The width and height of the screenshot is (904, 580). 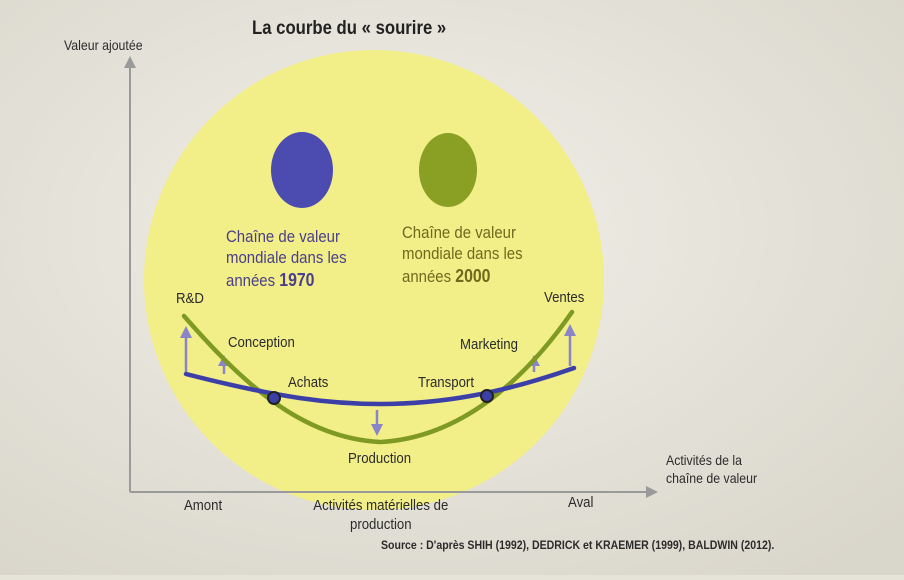 What do you see at coordinates (380, 386) in the screenshot?
I see `curve-1970` at bounding box center [380, 386].